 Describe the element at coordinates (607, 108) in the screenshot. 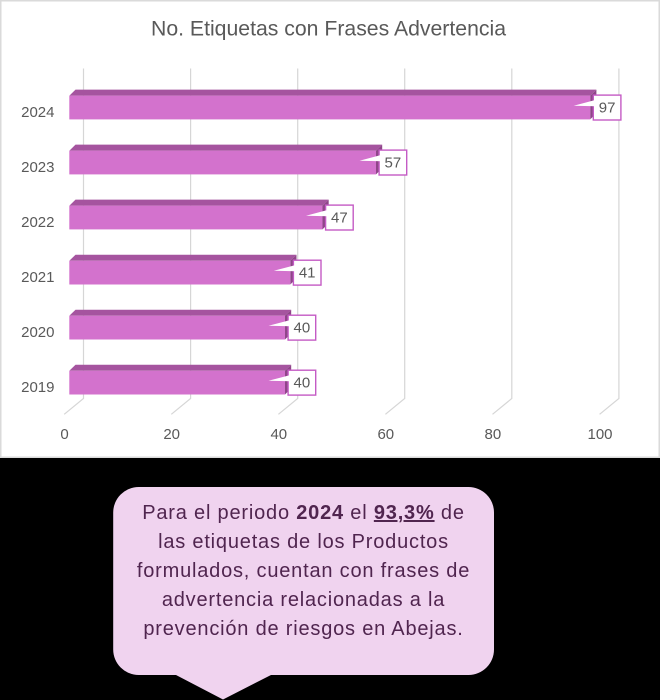

I see `svg-text: 97` at that location.